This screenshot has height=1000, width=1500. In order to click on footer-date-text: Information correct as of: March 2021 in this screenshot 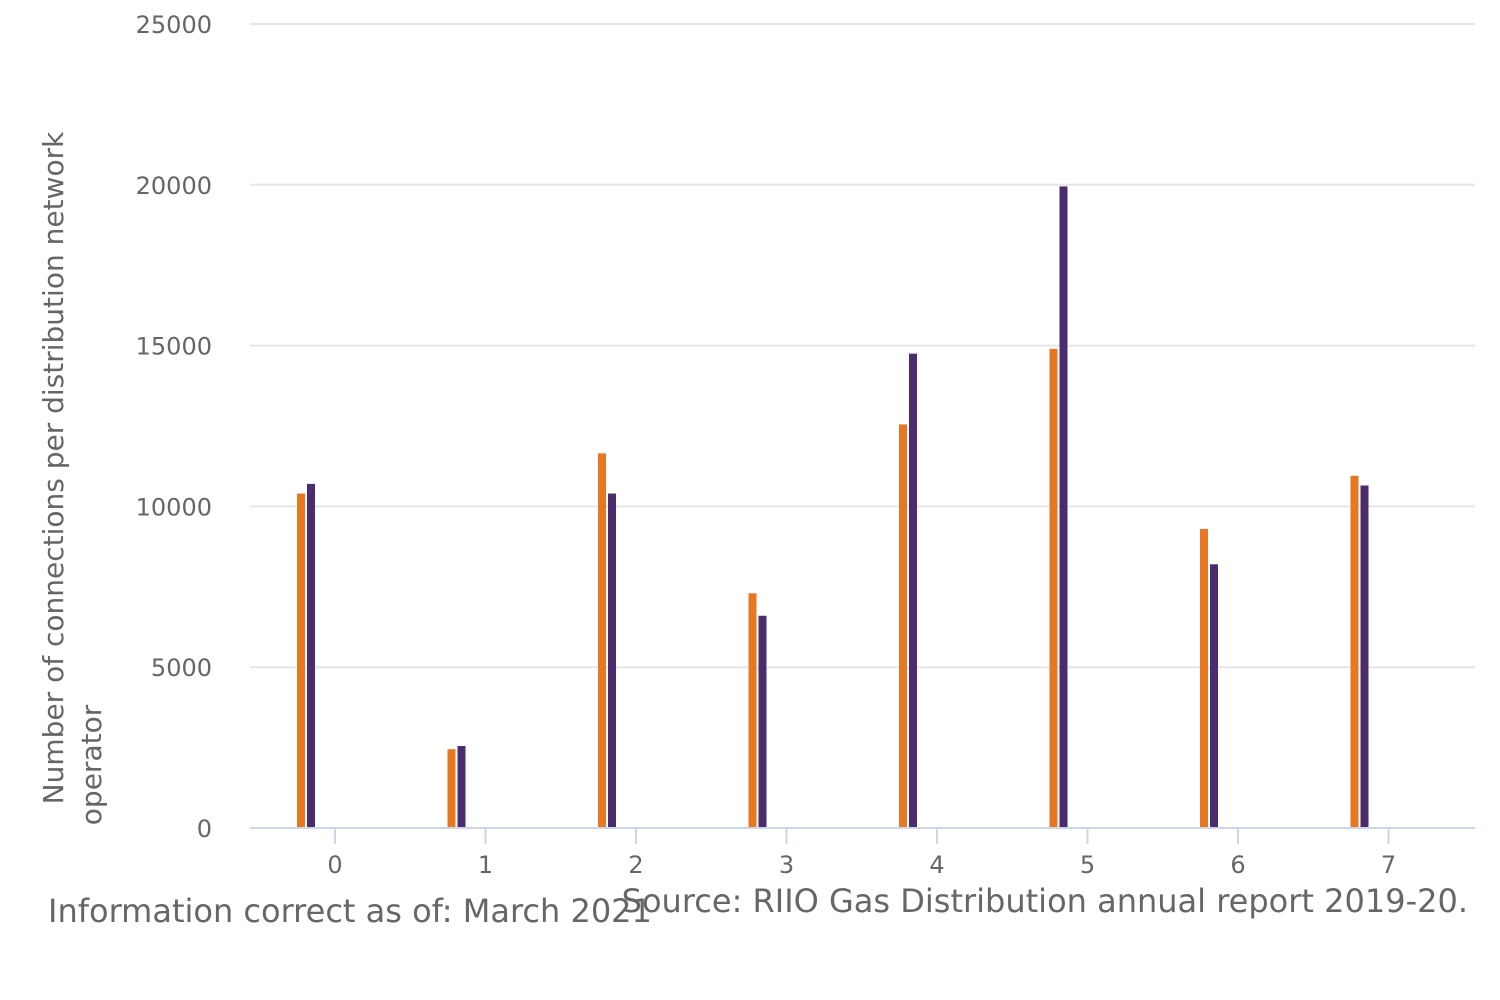, I will do `click(350, 911)`.